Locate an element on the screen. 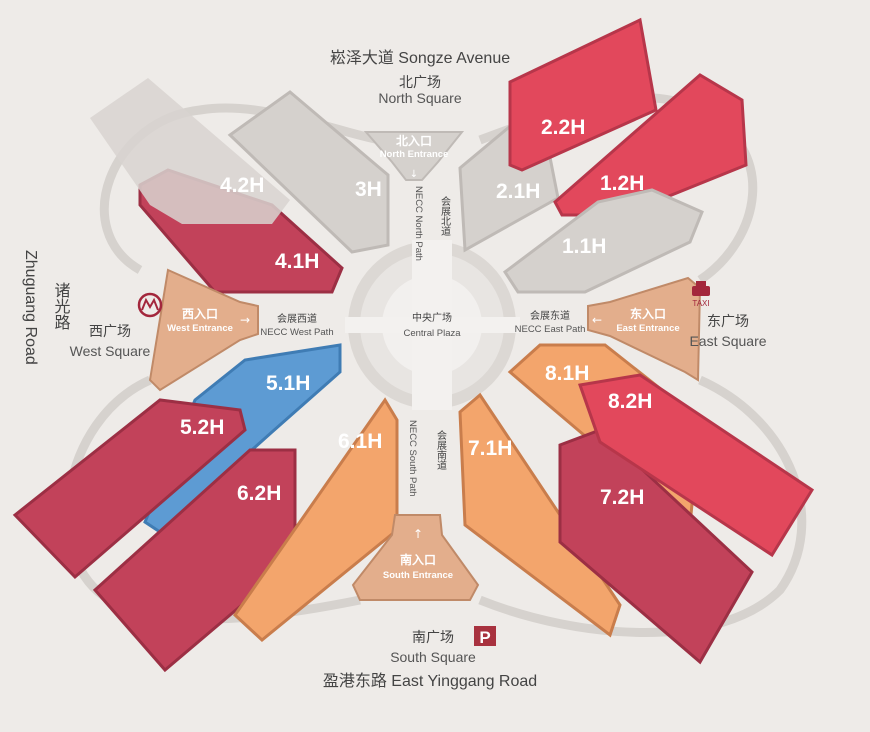  hall-label-5-2: 5.2H is located at coordinates (202, 427).